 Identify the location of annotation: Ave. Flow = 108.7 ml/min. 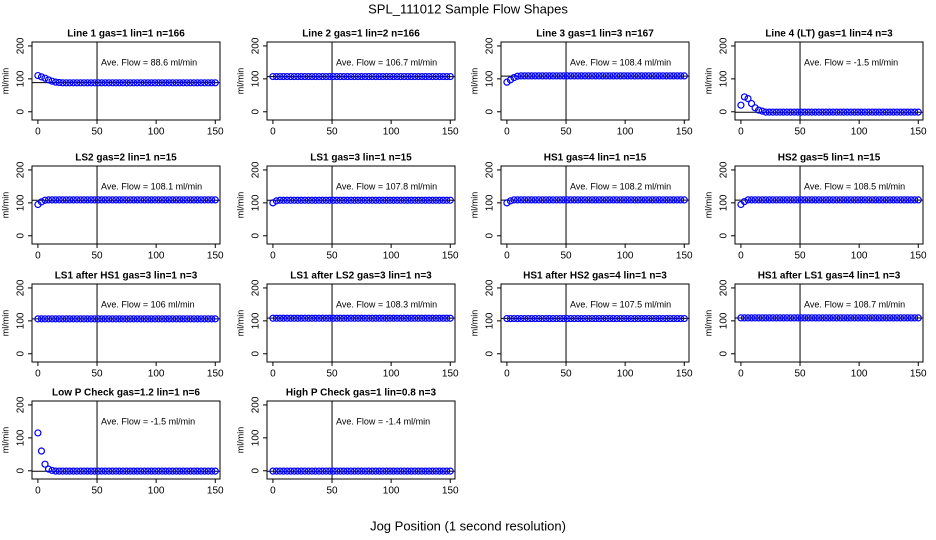
(854, 304).